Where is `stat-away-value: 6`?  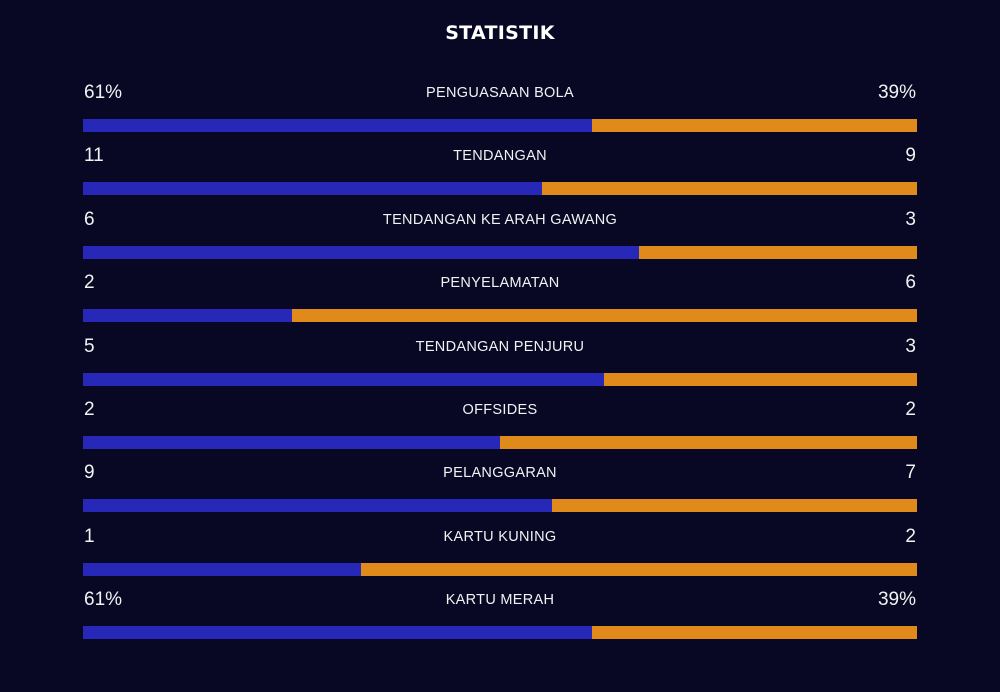 stat-away-value: 6 is located at coordinates (910, 283).